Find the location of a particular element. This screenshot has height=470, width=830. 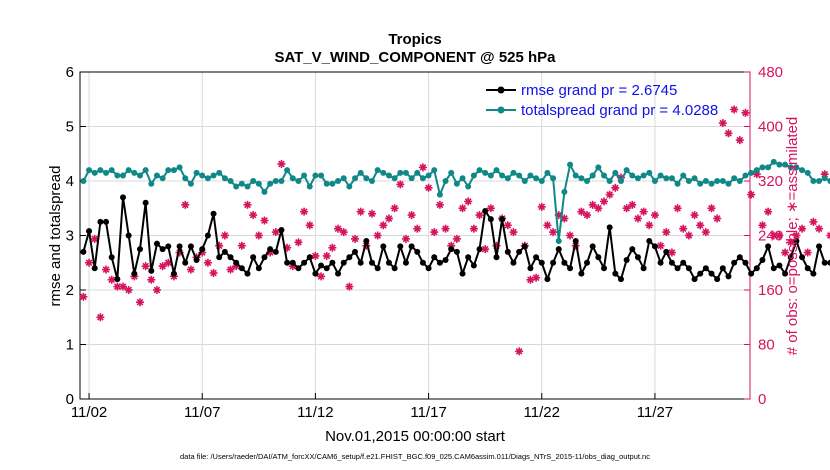

x-tick-label: 11/17 is located at coordinates (428, 412).